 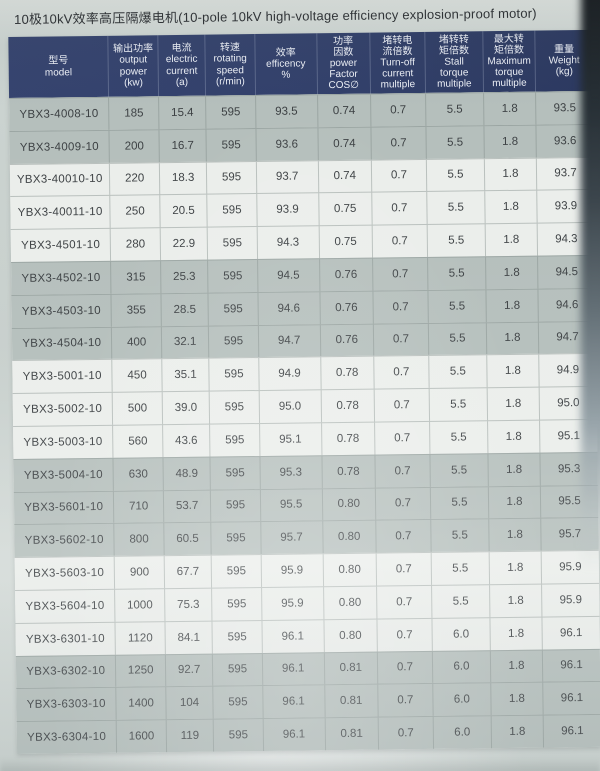 I want to click on header-weight-zh: 重量, so click(x=564, y=49).